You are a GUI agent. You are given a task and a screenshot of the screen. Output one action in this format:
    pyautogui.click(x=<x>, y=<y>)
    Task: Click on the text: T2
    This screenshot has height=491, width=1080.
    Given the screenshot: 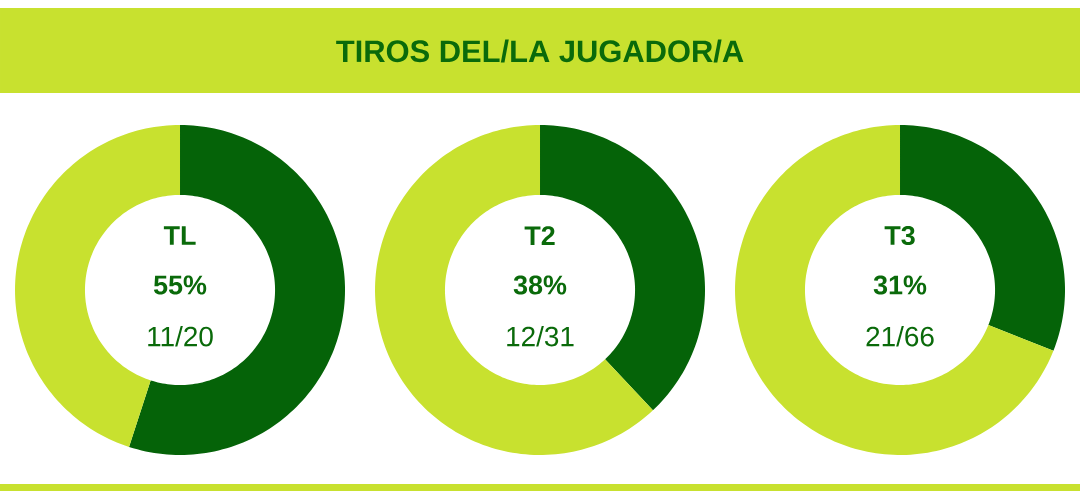 What is the action you would take?
    pyautogui.click(x=539, y=235)
    